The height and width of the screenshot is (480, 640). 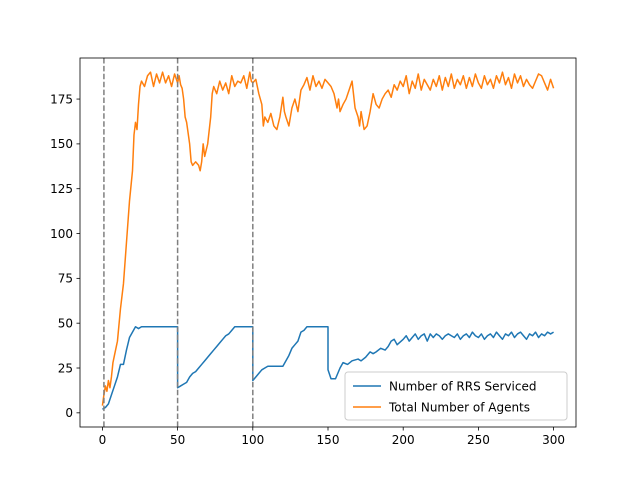 What do you see at coordinates (459, 407) in the screenshot?
I see `legend-label-total-agents: Total Number of Agents` at bounding box center [459, 407].